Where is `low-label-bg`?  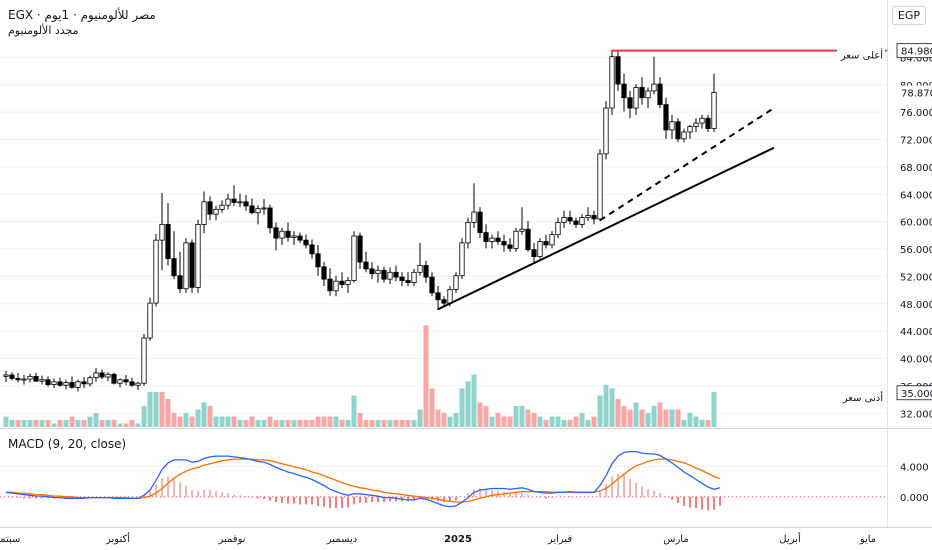
low-label-bg is located at coordinates (864, 396).